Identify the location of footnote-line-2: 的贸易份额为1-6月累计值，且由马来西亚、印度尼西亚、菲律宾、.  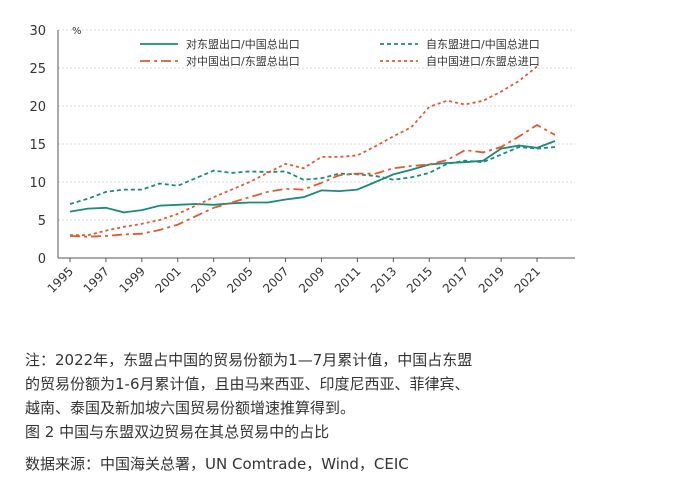
(247, 384).